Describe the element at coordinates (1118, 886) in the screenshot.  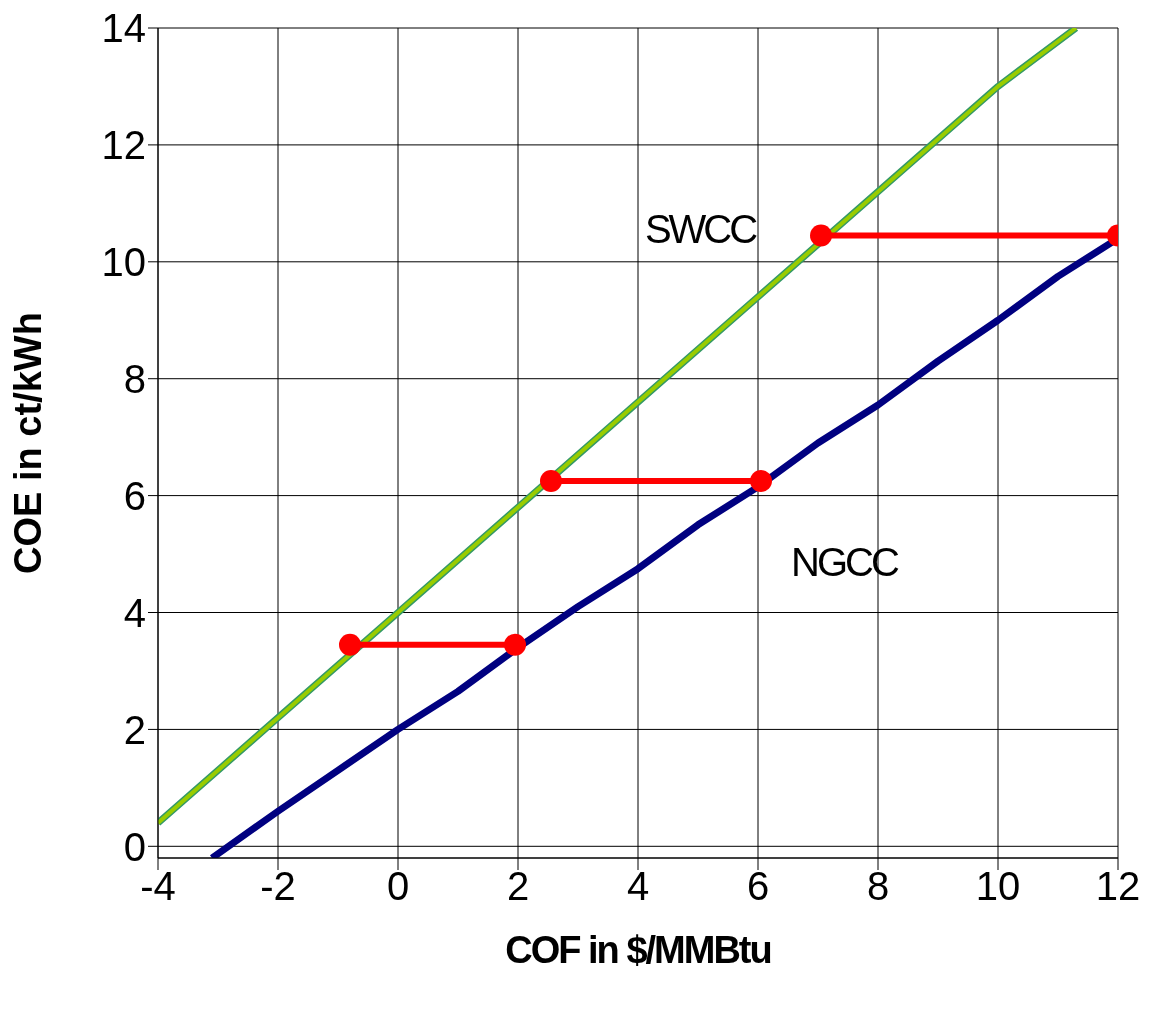
I see `x-tick-label: 12` at that location.